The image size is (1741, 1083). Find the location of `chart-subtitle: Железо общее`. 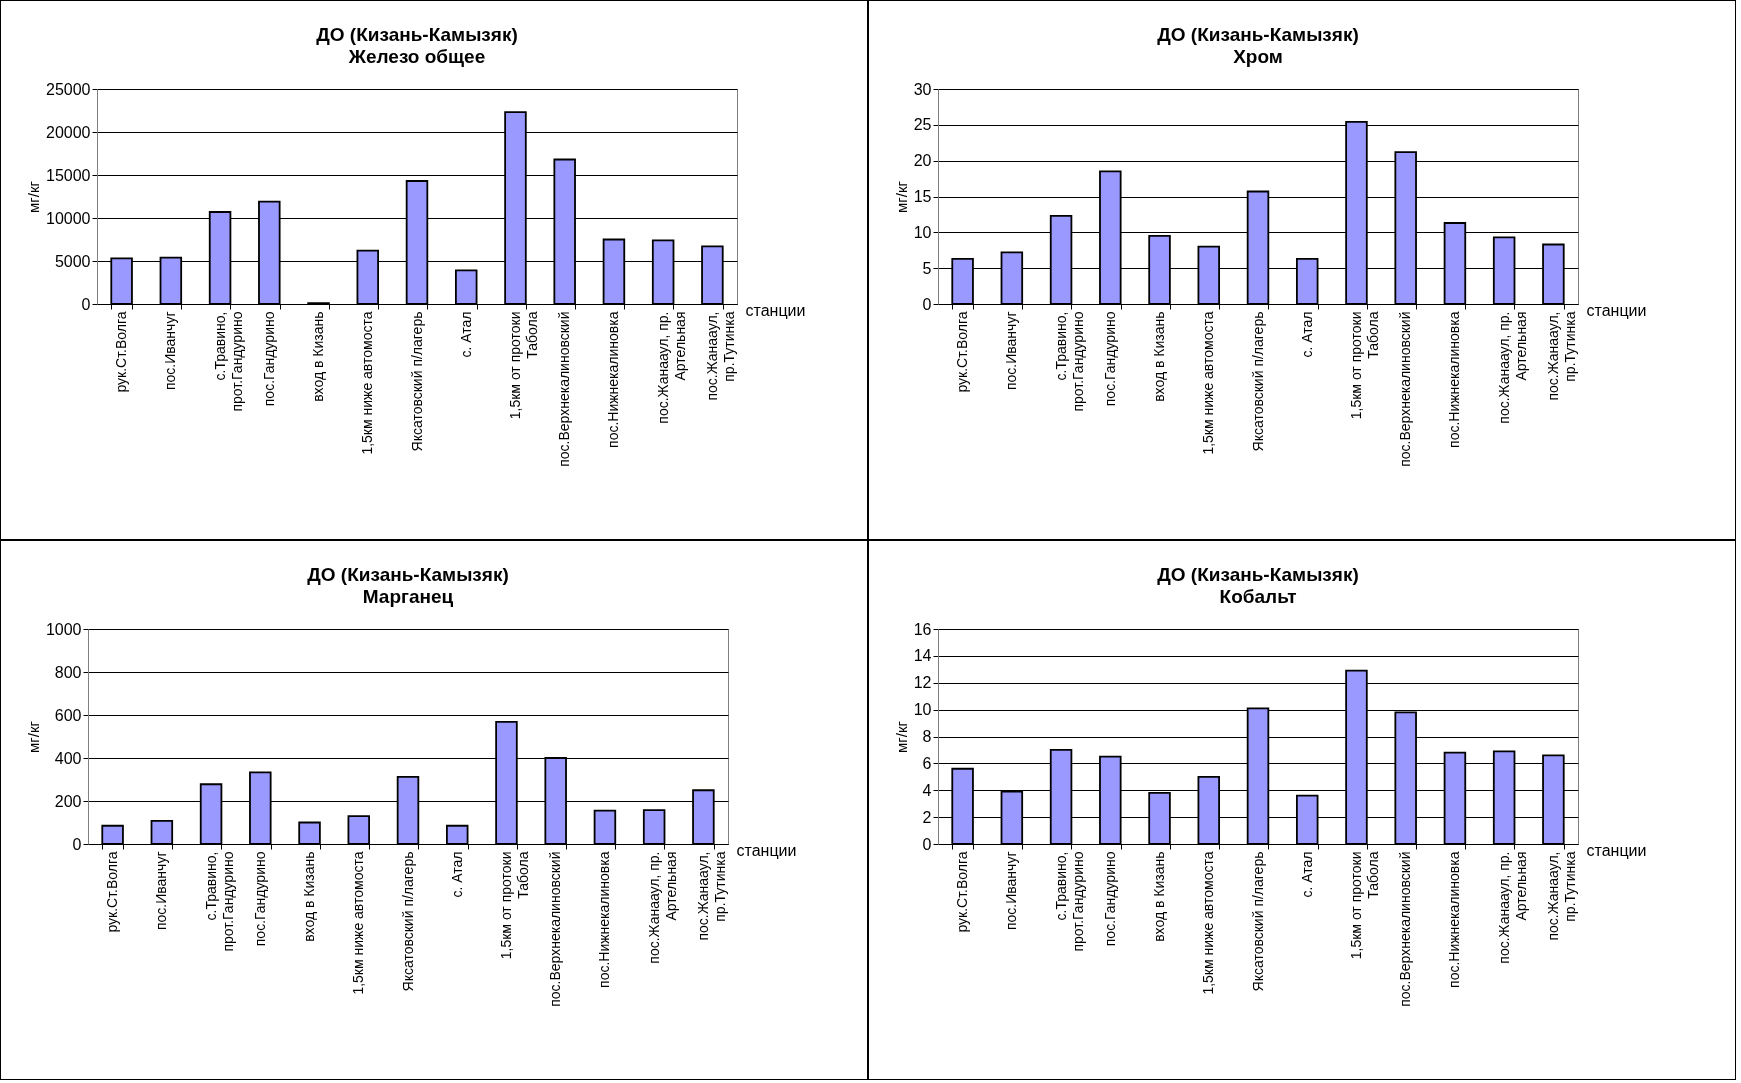

chart-subtitle: Железо общее is located at coordinates (416, 56).